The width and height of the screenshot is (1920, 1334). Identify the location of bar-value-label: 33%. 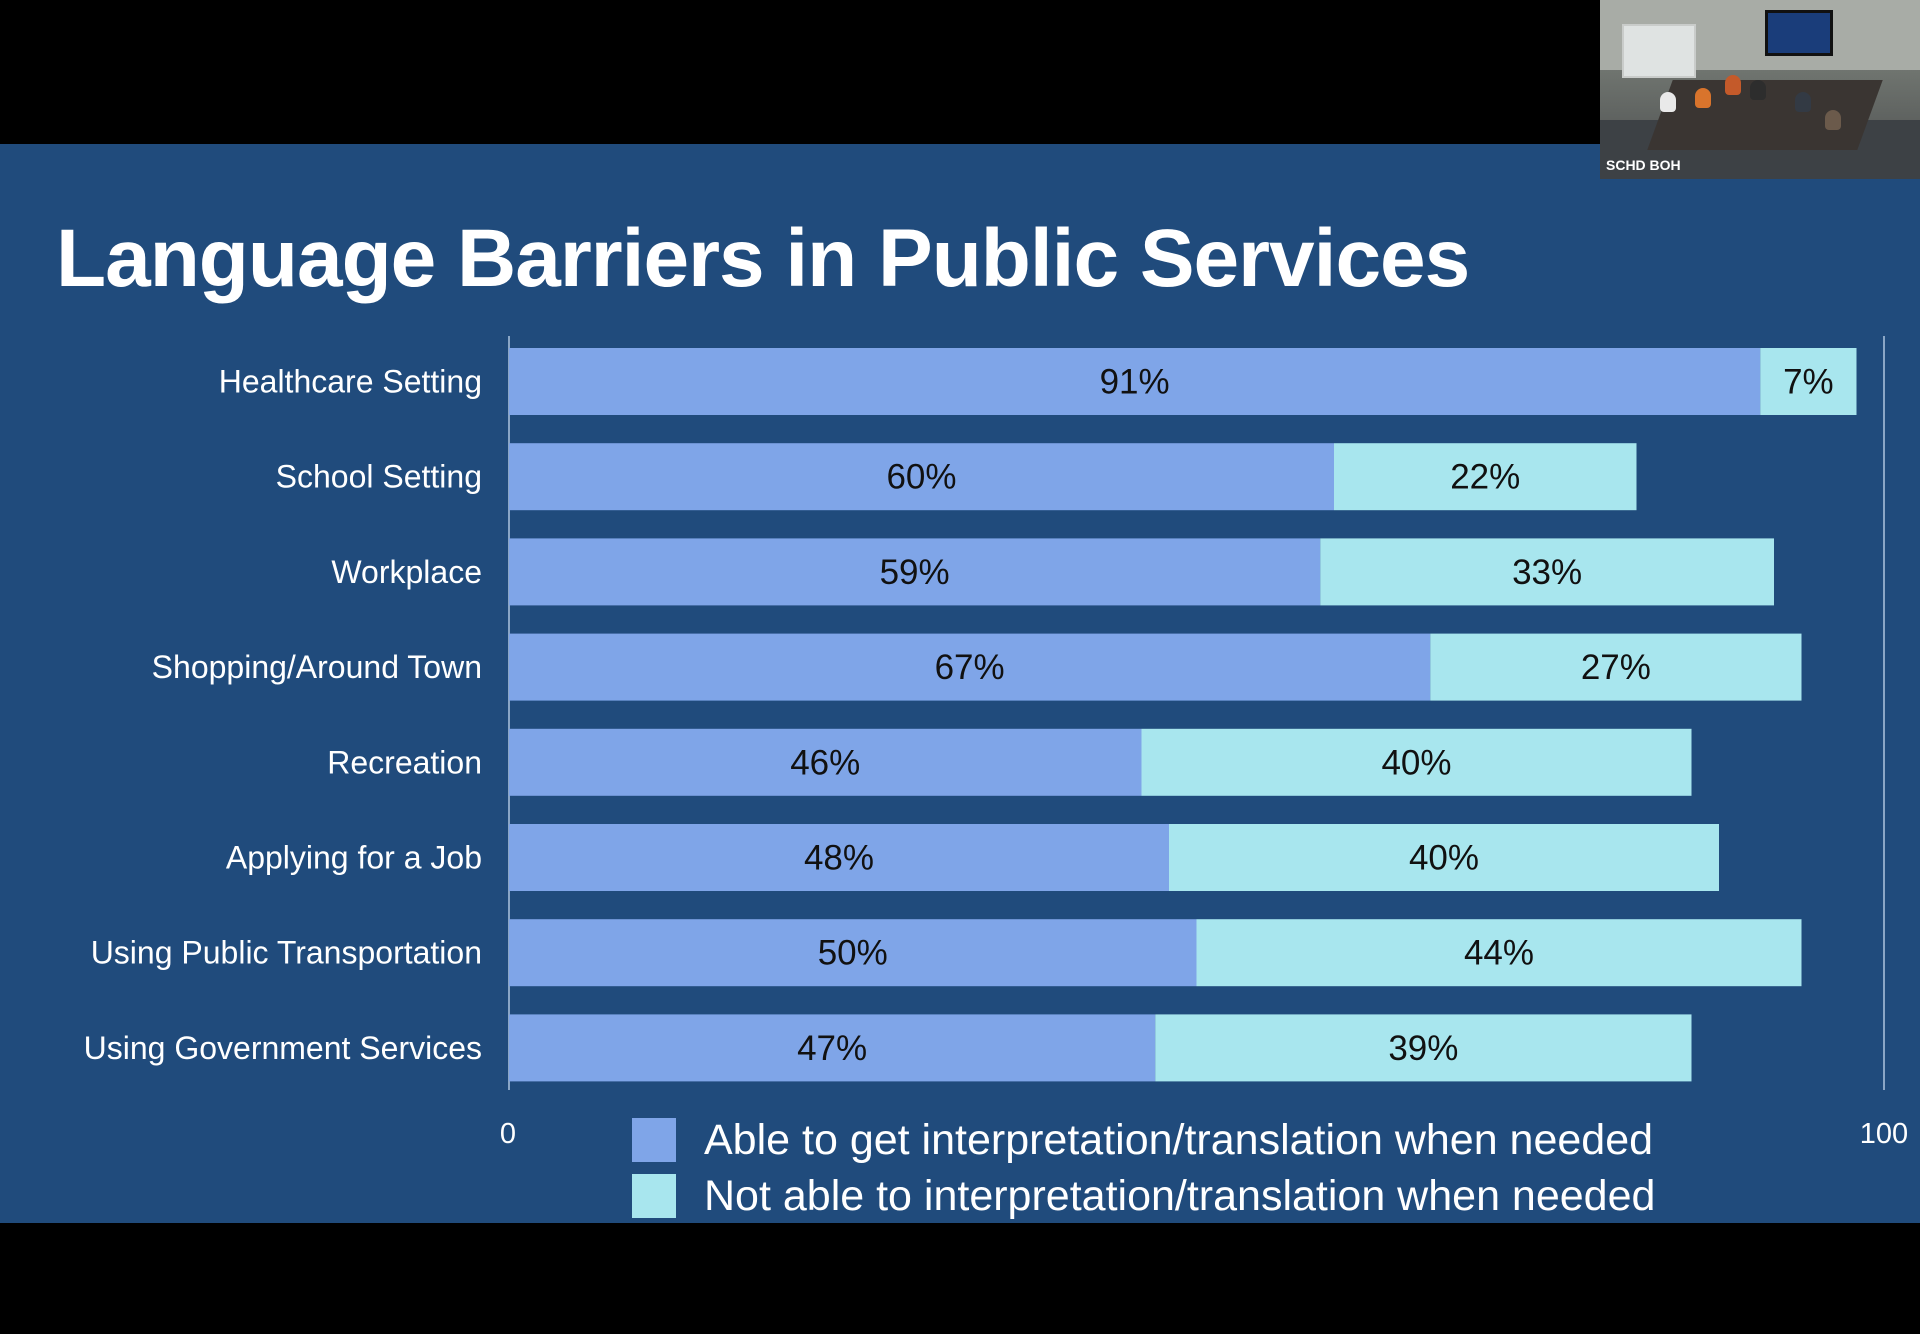
(1547, 572).